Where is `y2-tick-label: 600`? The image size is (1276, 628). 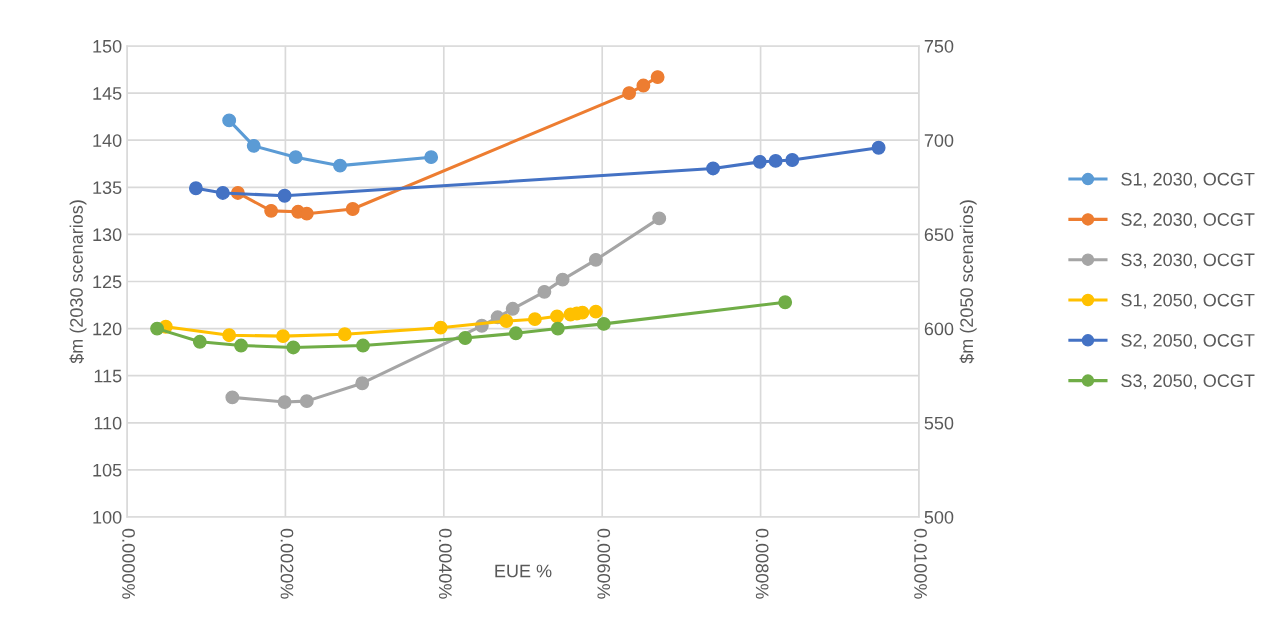
y2-tick-label: 600 is located at coordinates (939, 329).